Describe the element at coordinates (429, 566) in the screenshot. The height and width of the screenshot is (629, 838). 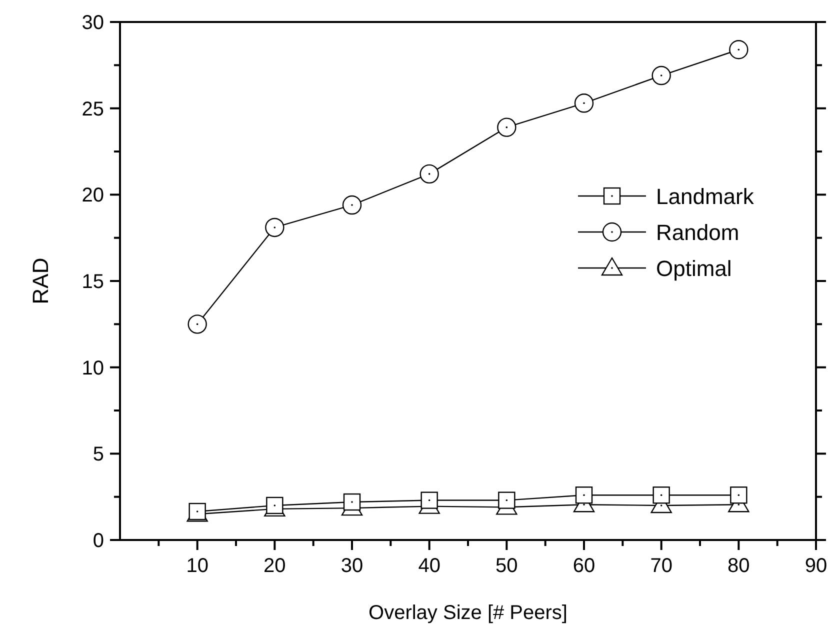
I see `x-tick-label: 40` at that location.